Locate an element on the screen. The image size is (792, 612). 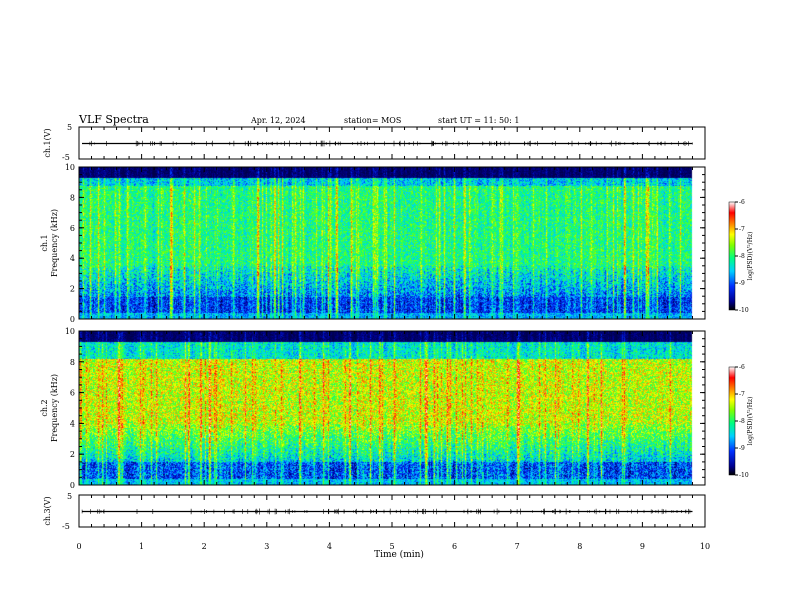
ch1-spectrogram-ylabel-line2: Frequency (kHz) is located at coordinates (54, 243).